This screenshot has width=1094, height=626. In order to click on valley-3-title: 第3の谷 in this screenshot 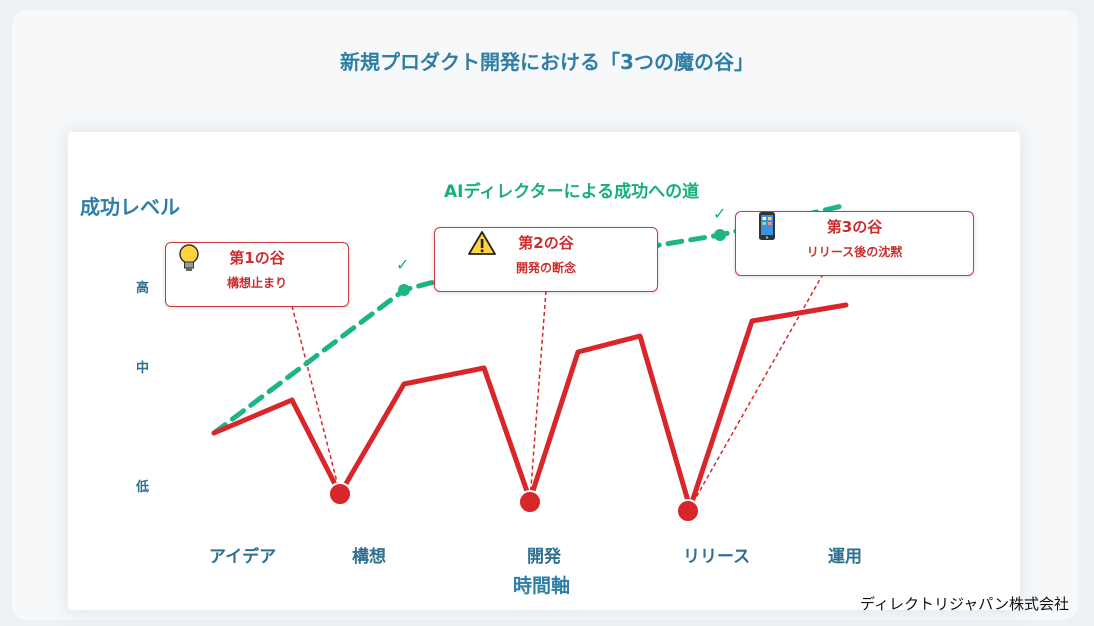, I will do `click(854, 227)`.